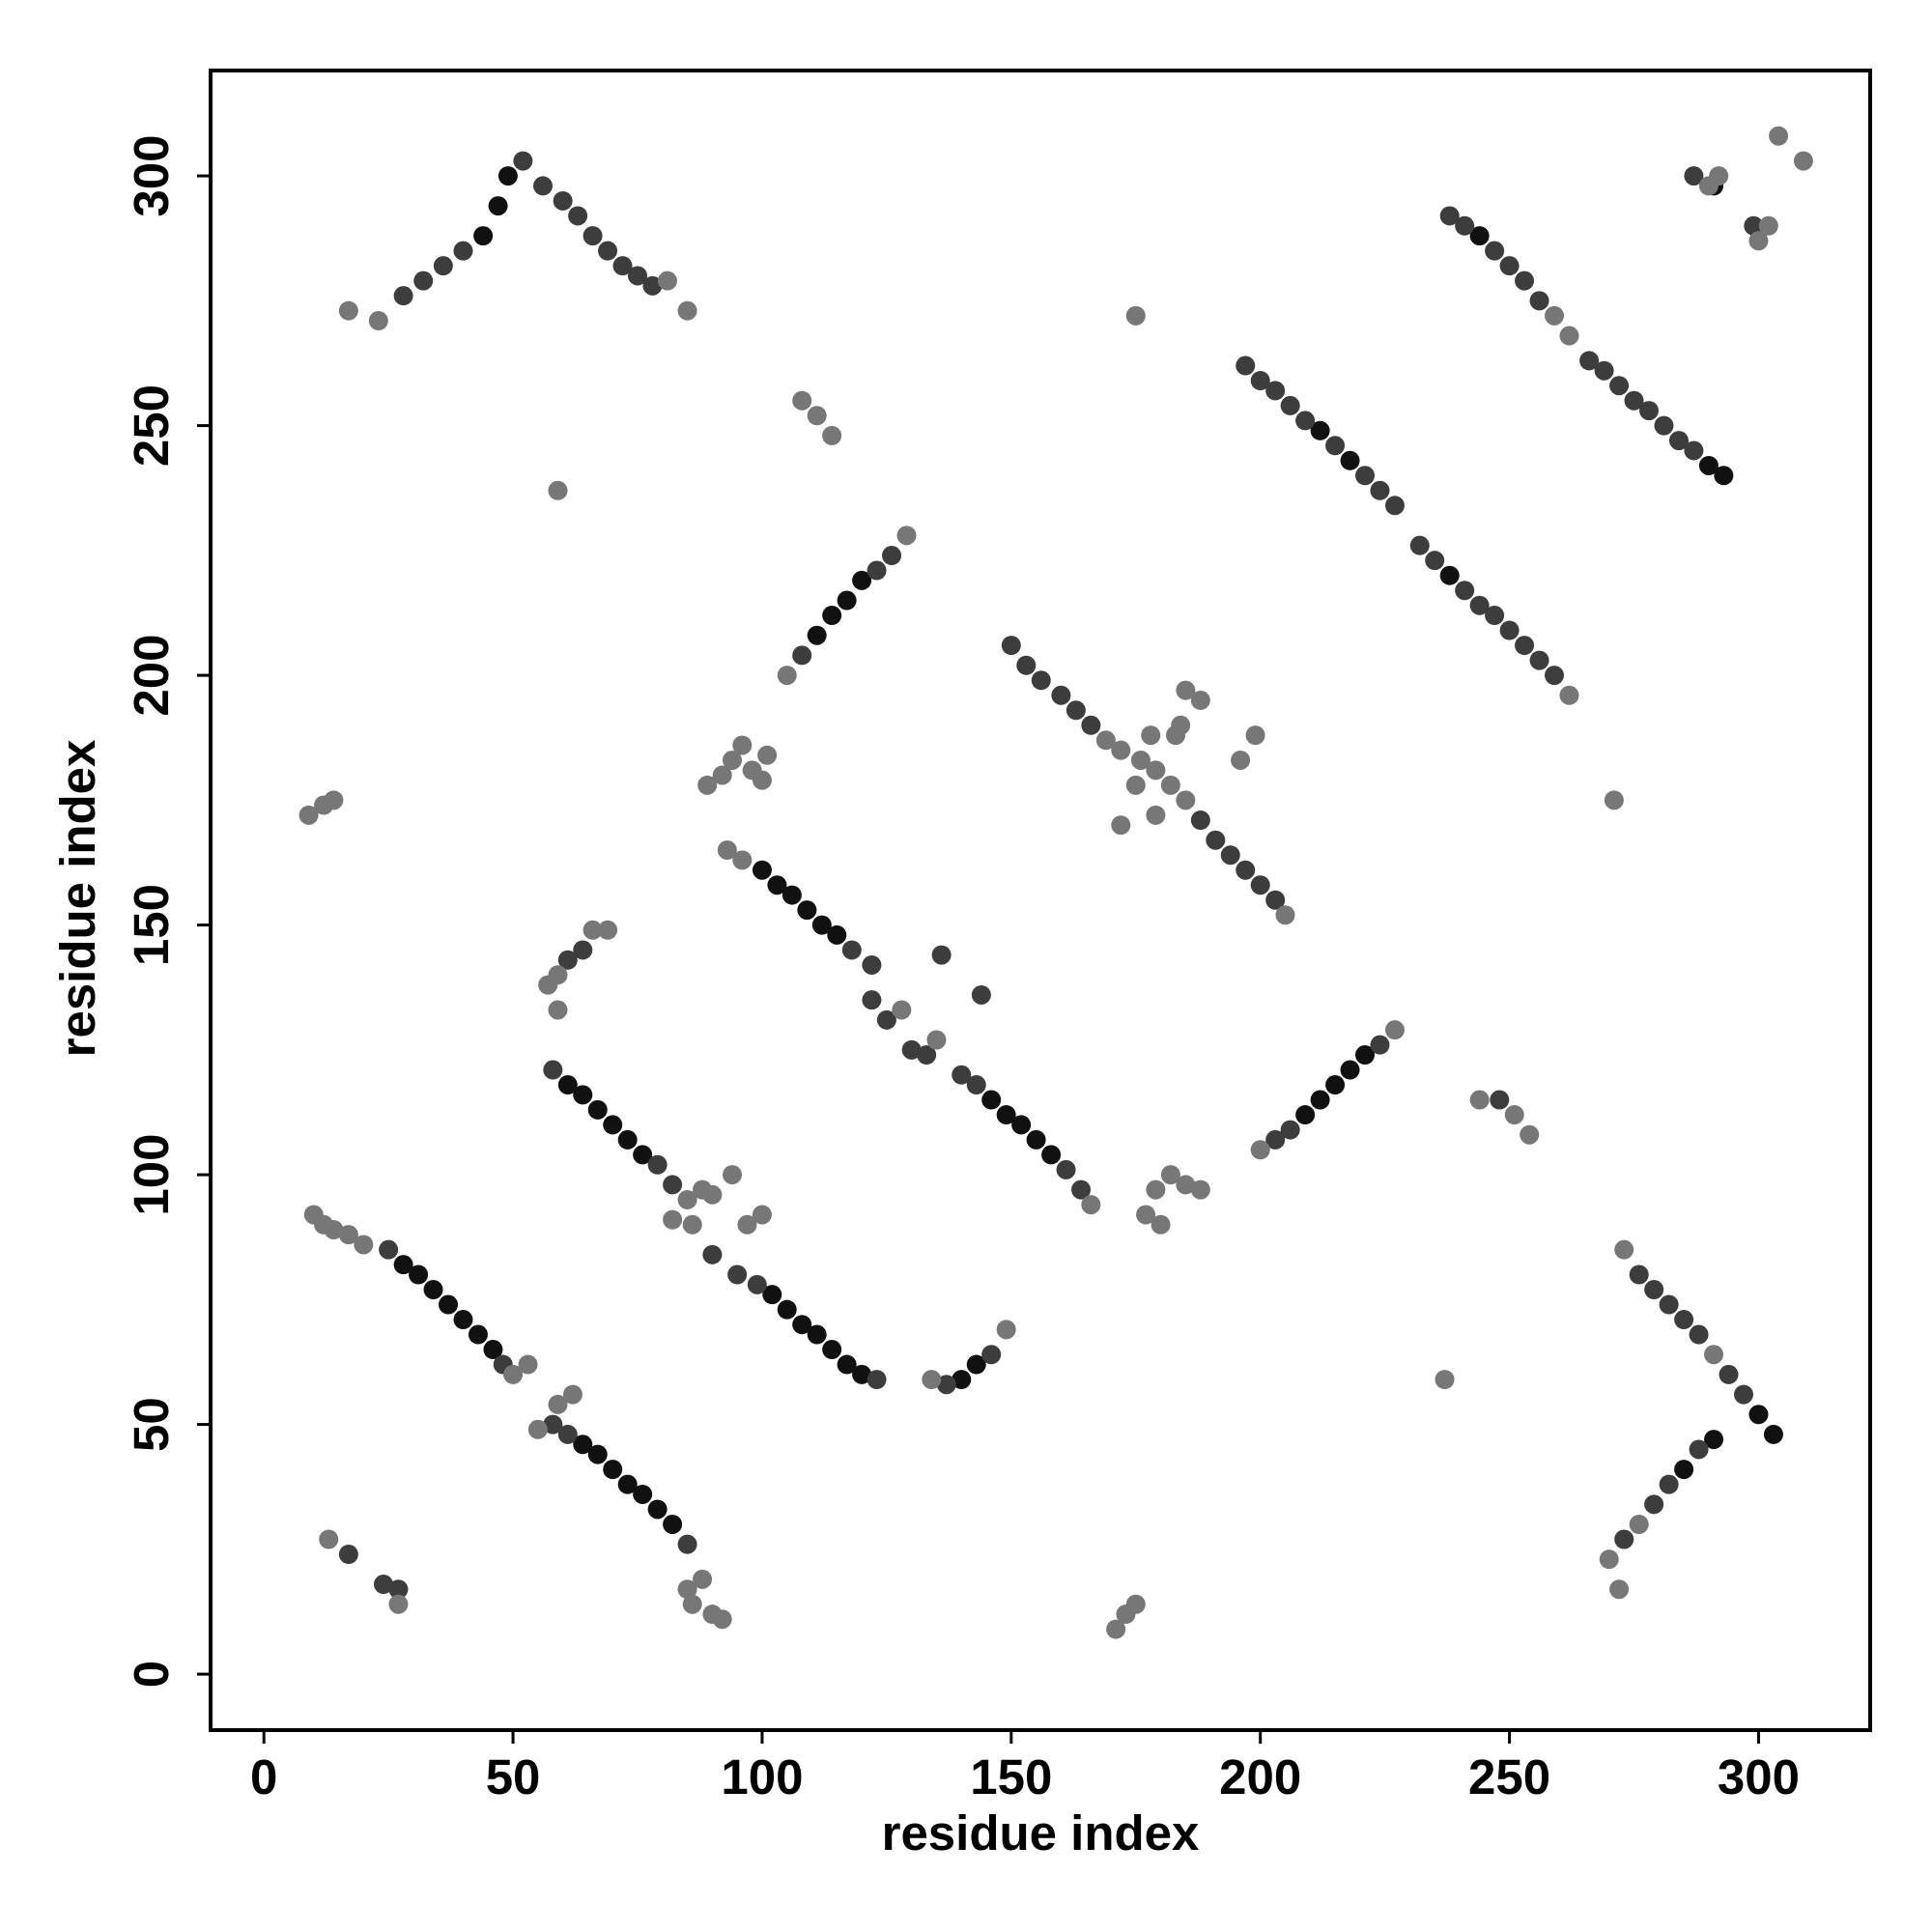 This screenshot has height=1932, width=1932. Describe the element at coordinates (1509, 1776) in the screenshot. I see `x-tick-label: 250` at that location.